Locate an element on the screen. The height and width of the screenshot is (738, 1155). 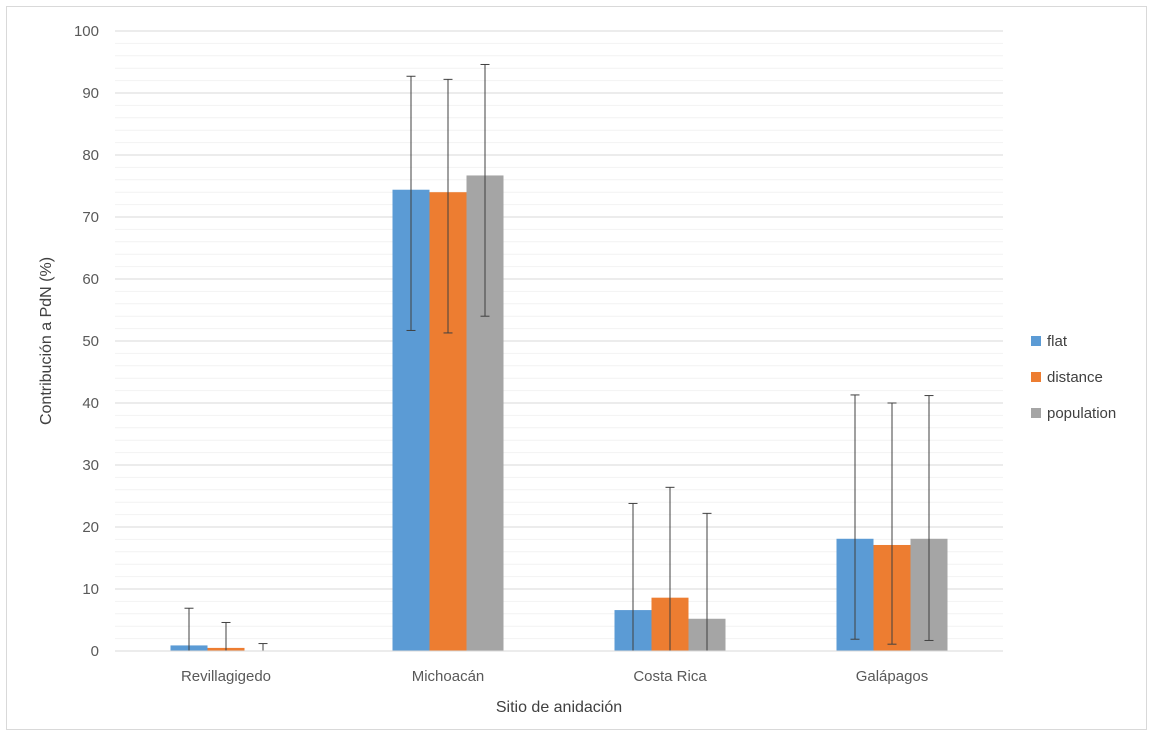
legend-label: flat is located at coordinates (1057, 341).